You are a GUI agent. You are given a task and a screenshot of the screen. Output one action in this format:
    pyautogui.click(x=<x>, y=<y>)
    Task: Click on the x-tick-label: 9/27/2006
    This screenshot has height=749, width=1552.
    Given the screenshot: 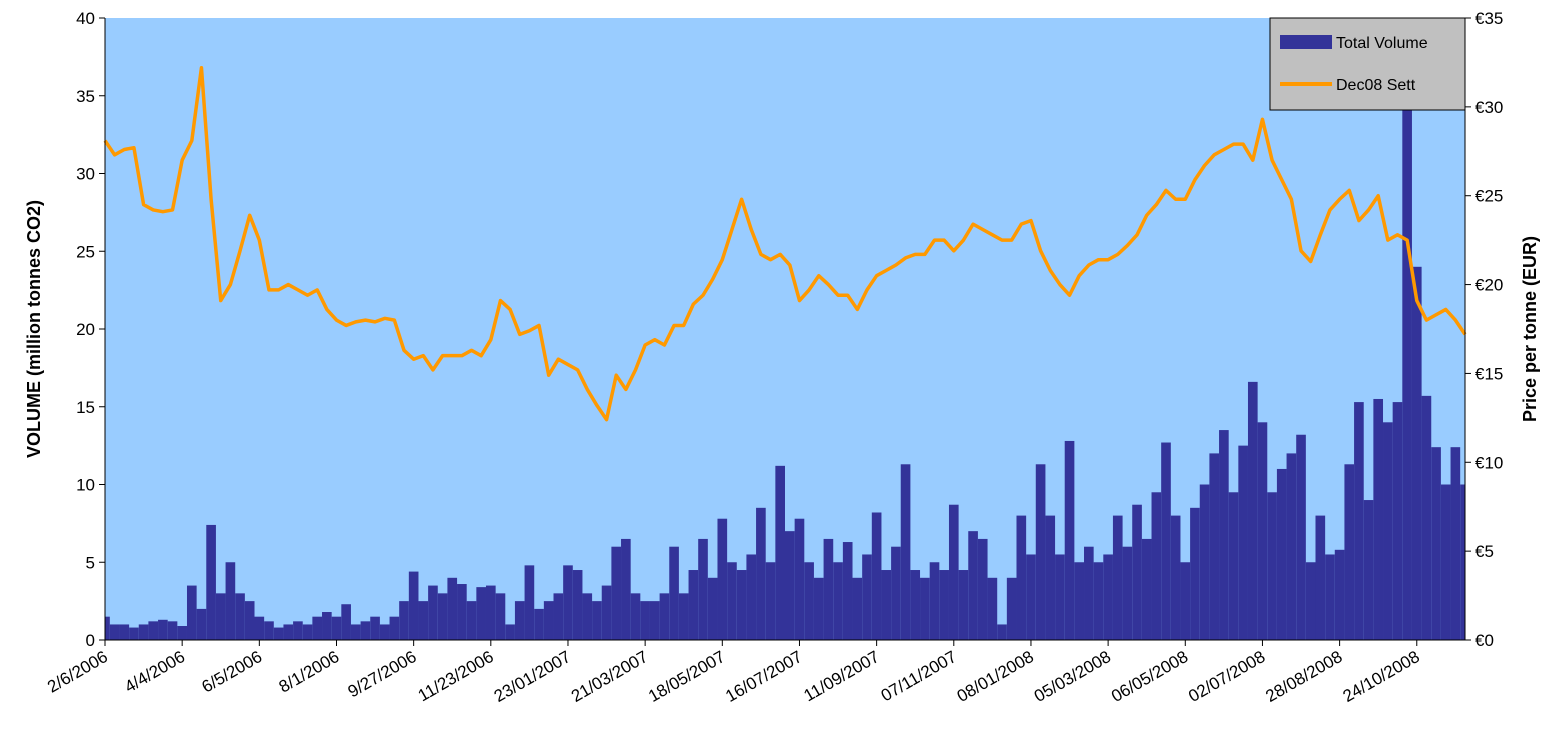 What is the action you would take?
    pyautogui.click(x=382, y=674)
    